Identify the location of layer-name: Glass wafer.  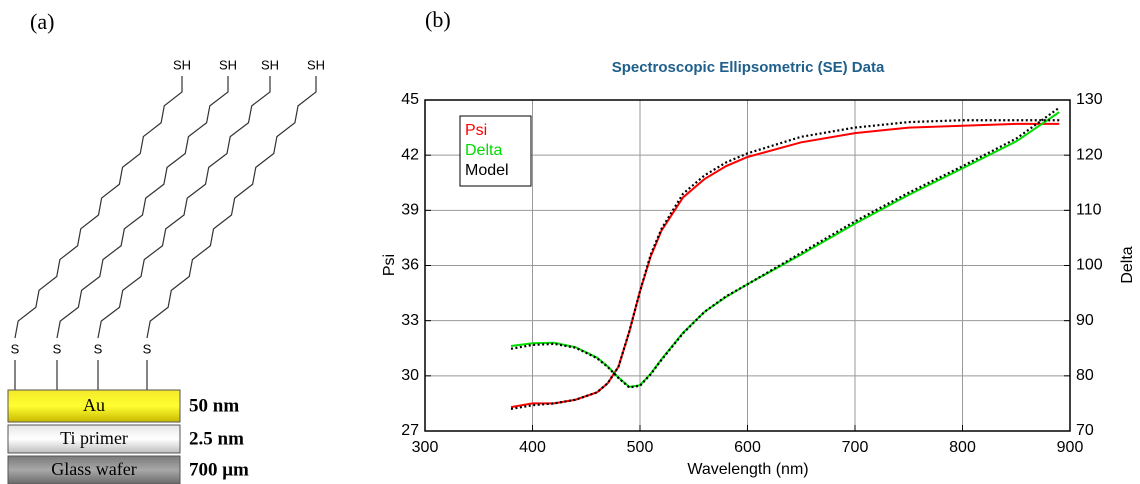
(93, 469).